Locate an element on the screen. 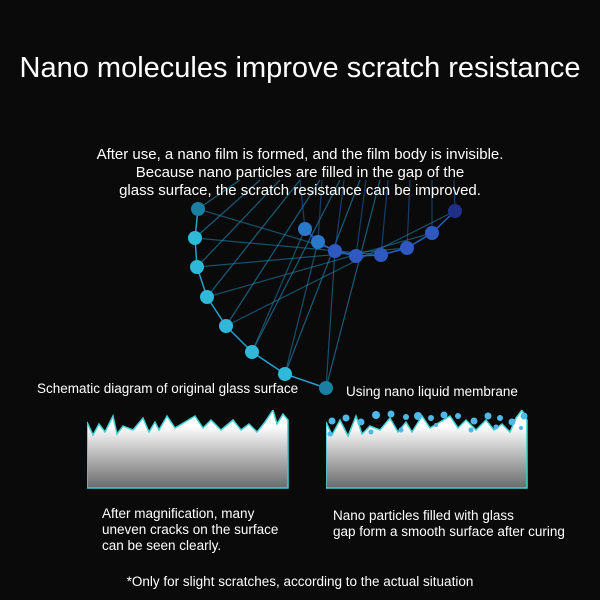  caption-line: can be seen clearly. is located at coordinates (162, 545).